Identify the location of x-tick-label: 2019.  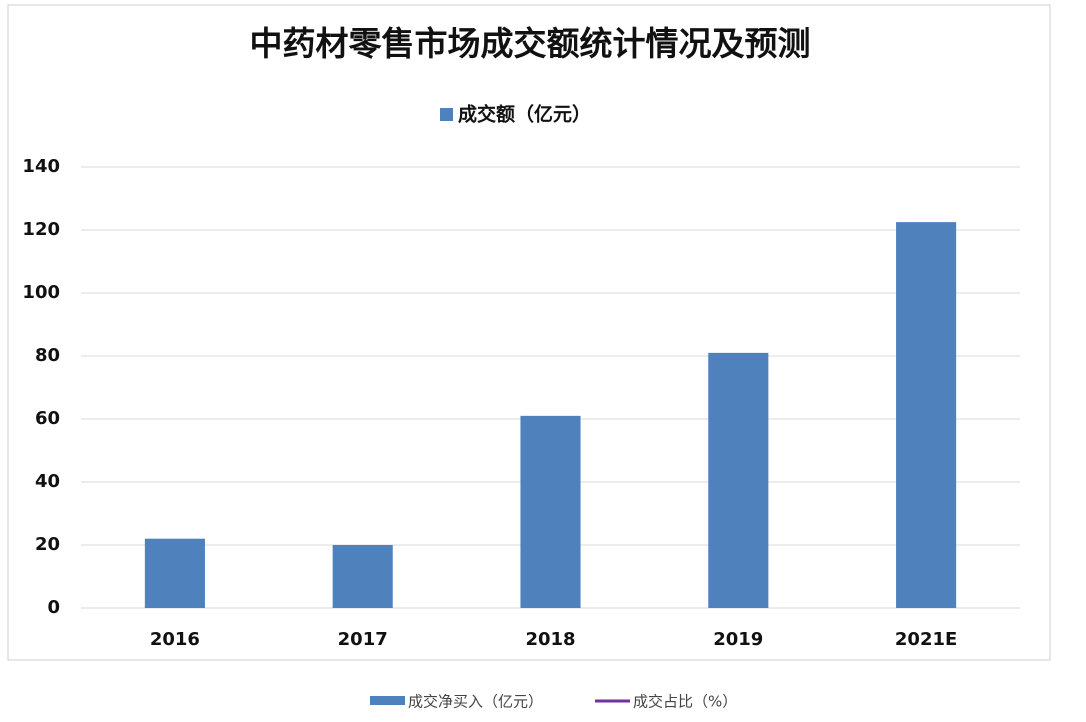
(738, 639).